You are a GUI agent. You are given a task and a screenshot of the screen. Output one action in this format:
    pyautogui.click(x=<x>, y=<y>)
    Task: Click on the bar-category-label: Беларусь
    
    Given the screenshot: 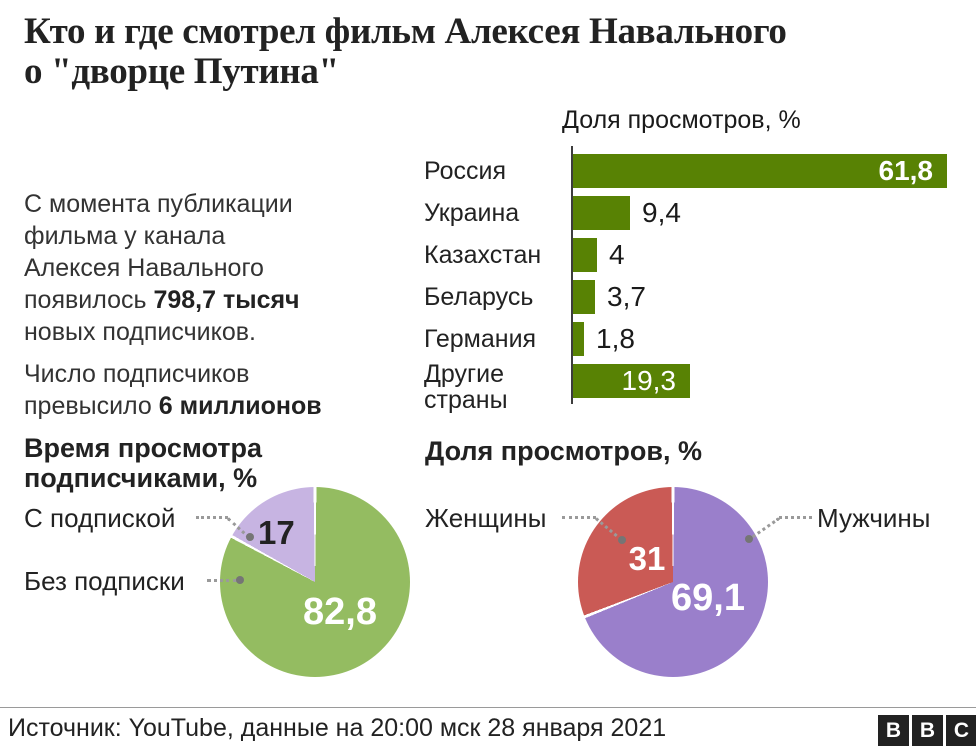 What is the action you would take?
    pyautogui.click(x=479, y=297)
    